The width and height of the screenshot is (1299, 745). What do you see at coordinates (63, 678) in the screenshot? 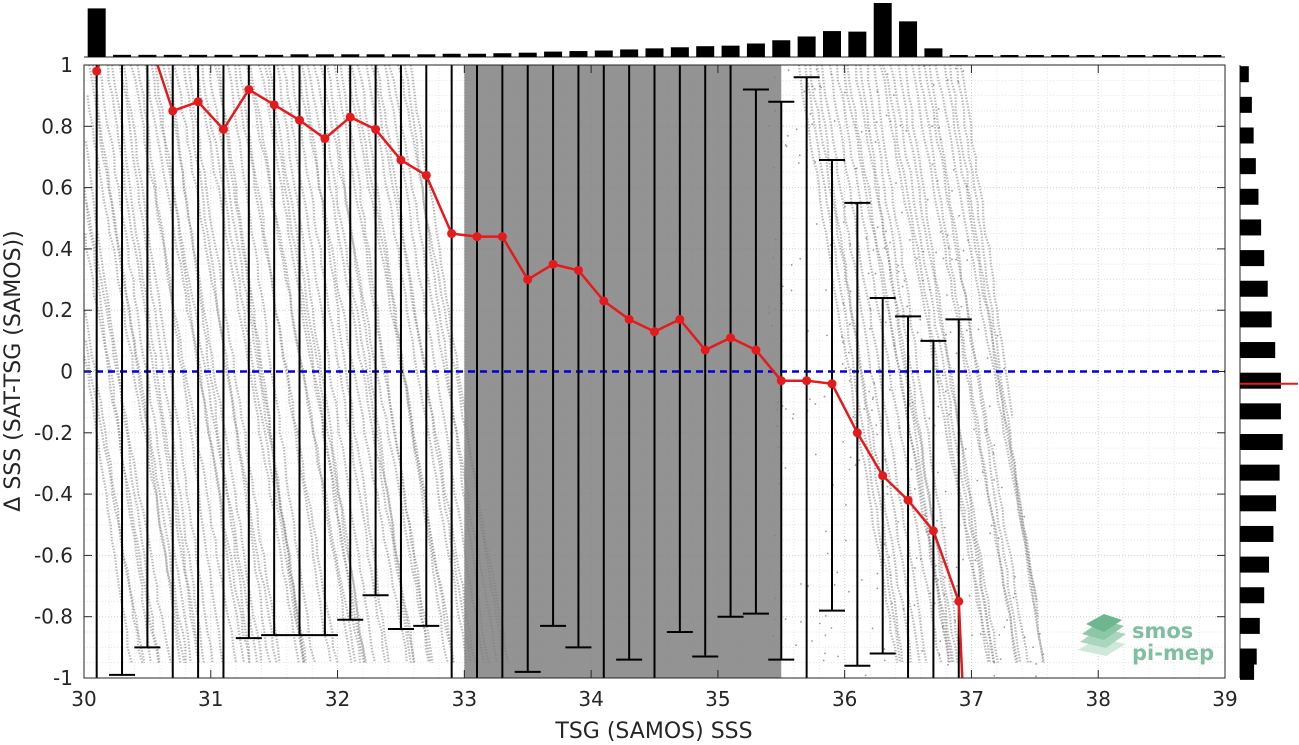
I see `y-tick-label: -1` at bounding box center [63, 678].